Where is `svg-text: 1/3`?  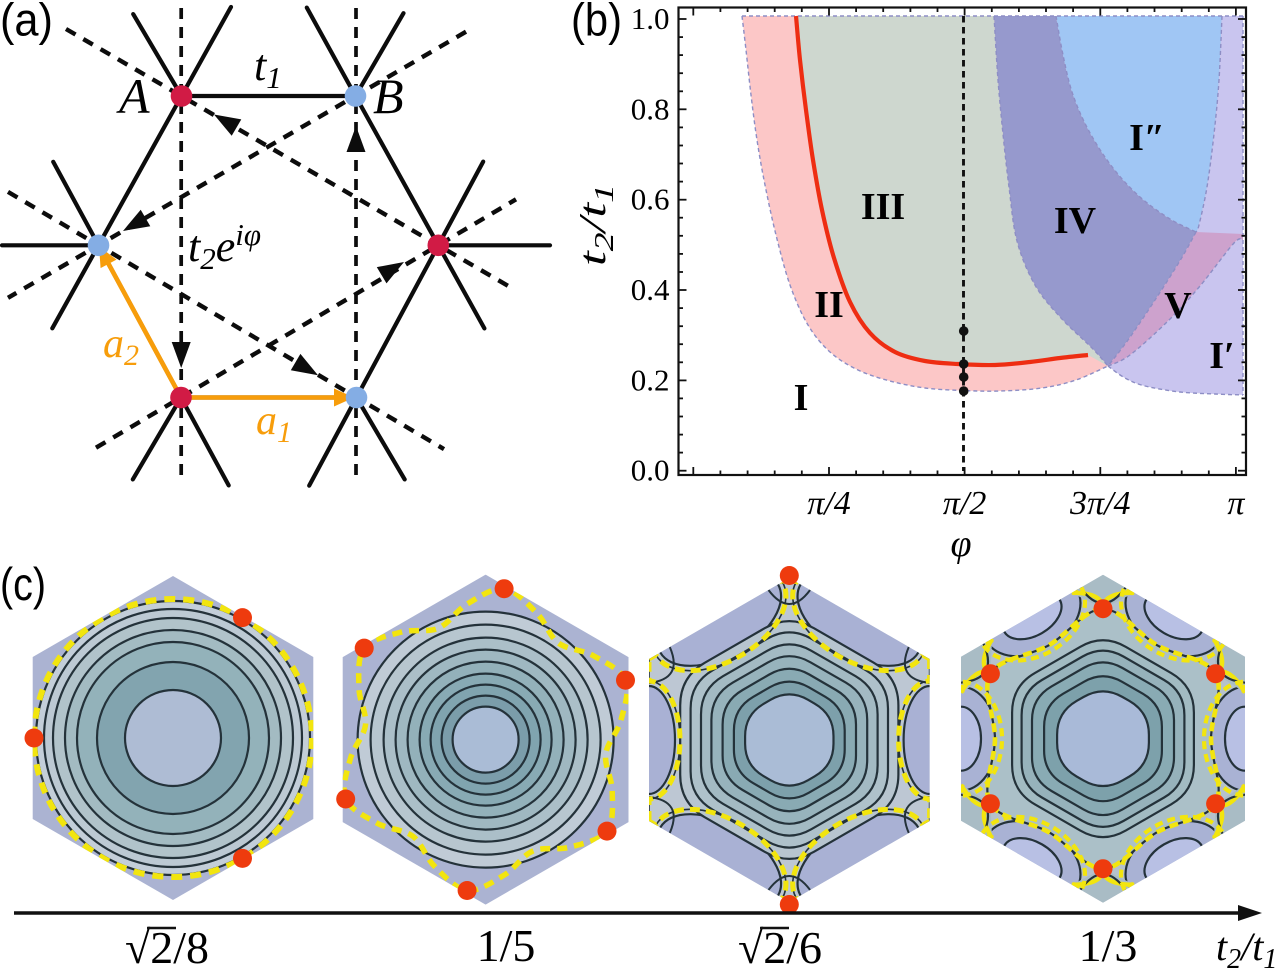 svg-text: 1/3 is located at coordinates (1108, 945).